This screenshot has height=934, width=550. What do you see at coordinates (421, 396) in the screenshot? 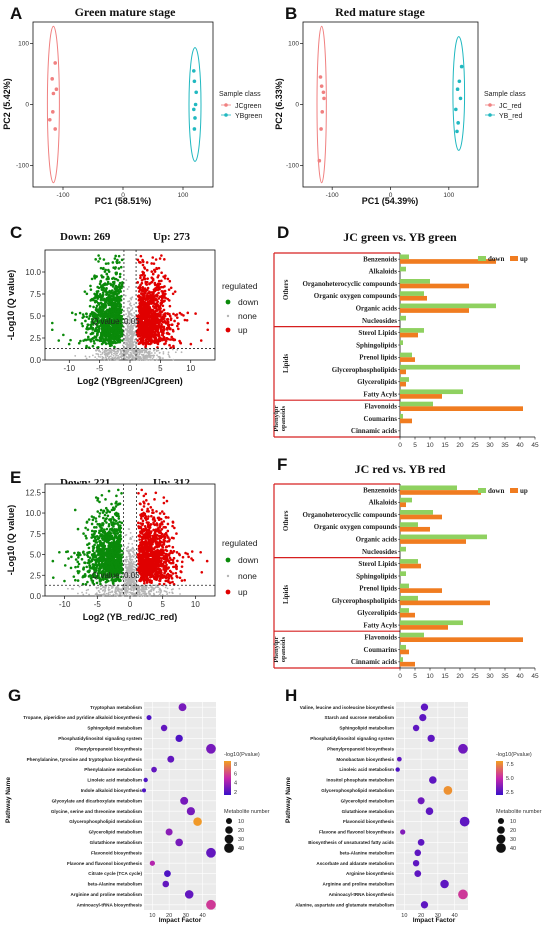
I see `bar-up` at bounding box center [421, 396].